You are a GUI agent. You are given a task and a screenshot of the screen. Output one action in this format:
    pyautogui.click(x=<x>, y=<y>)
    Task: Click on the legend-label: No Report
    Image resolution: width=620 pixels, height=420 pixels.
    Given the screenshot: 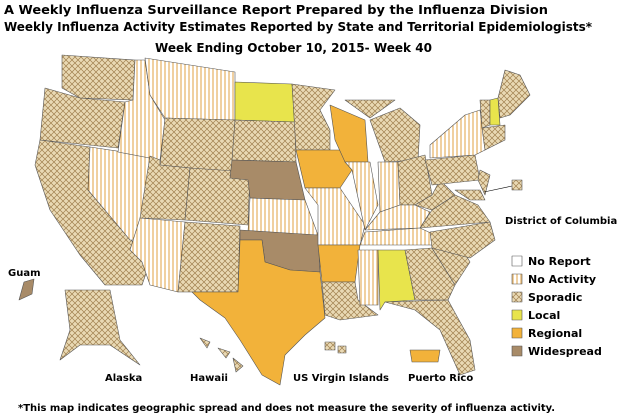 What is the action you would take?
    pyautogui.click(x=559, y=261)
    